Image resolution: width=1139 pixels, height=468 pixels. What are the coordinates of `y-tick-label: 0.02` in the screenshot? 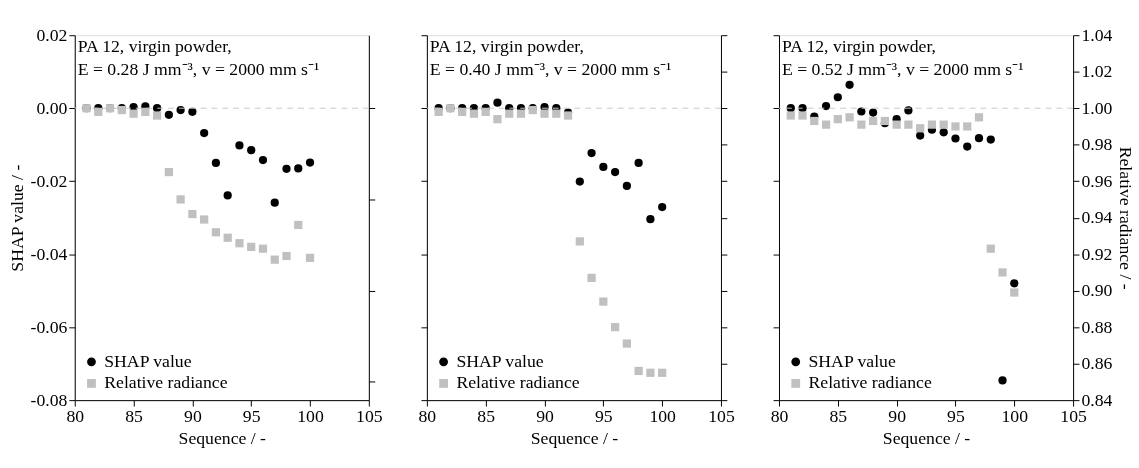 It's located at (52, 34).